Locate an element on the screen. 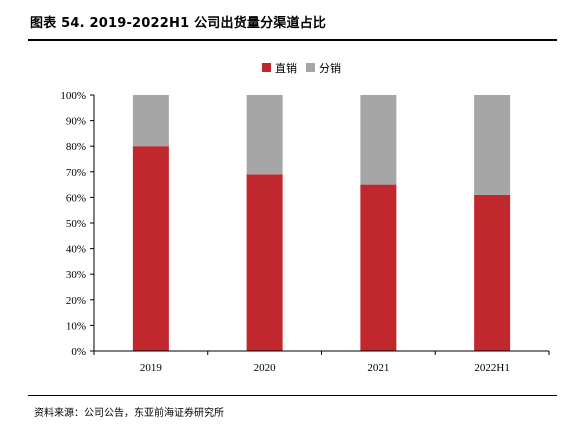 This screenshot has width=585, height=434. legend-label-direct: 直销 is located at coordinates (286, 68).